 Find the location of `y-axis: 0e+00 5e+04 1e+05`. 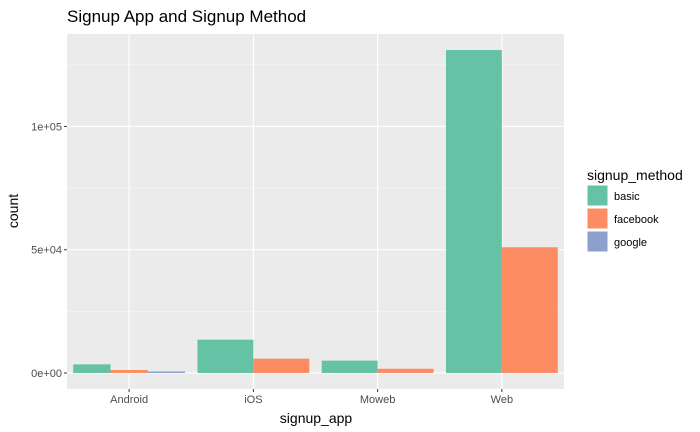

y-axis: 0e+00 5e+04 1e+05 is located at coordinates (49, 250).